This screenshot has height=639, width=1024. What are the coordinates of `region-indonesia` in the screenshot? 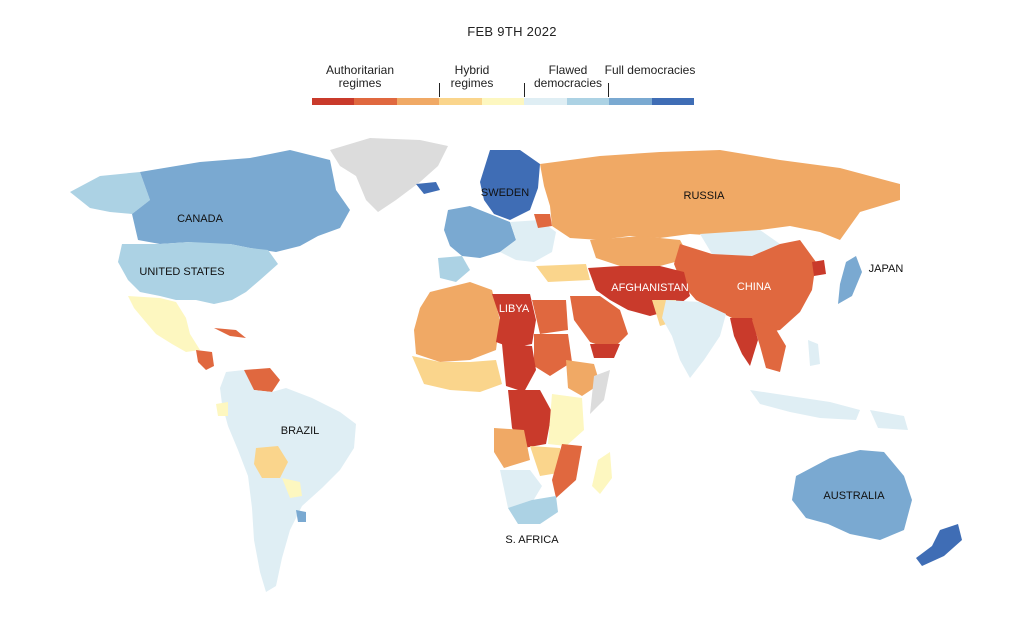 It's located at (805, 405).